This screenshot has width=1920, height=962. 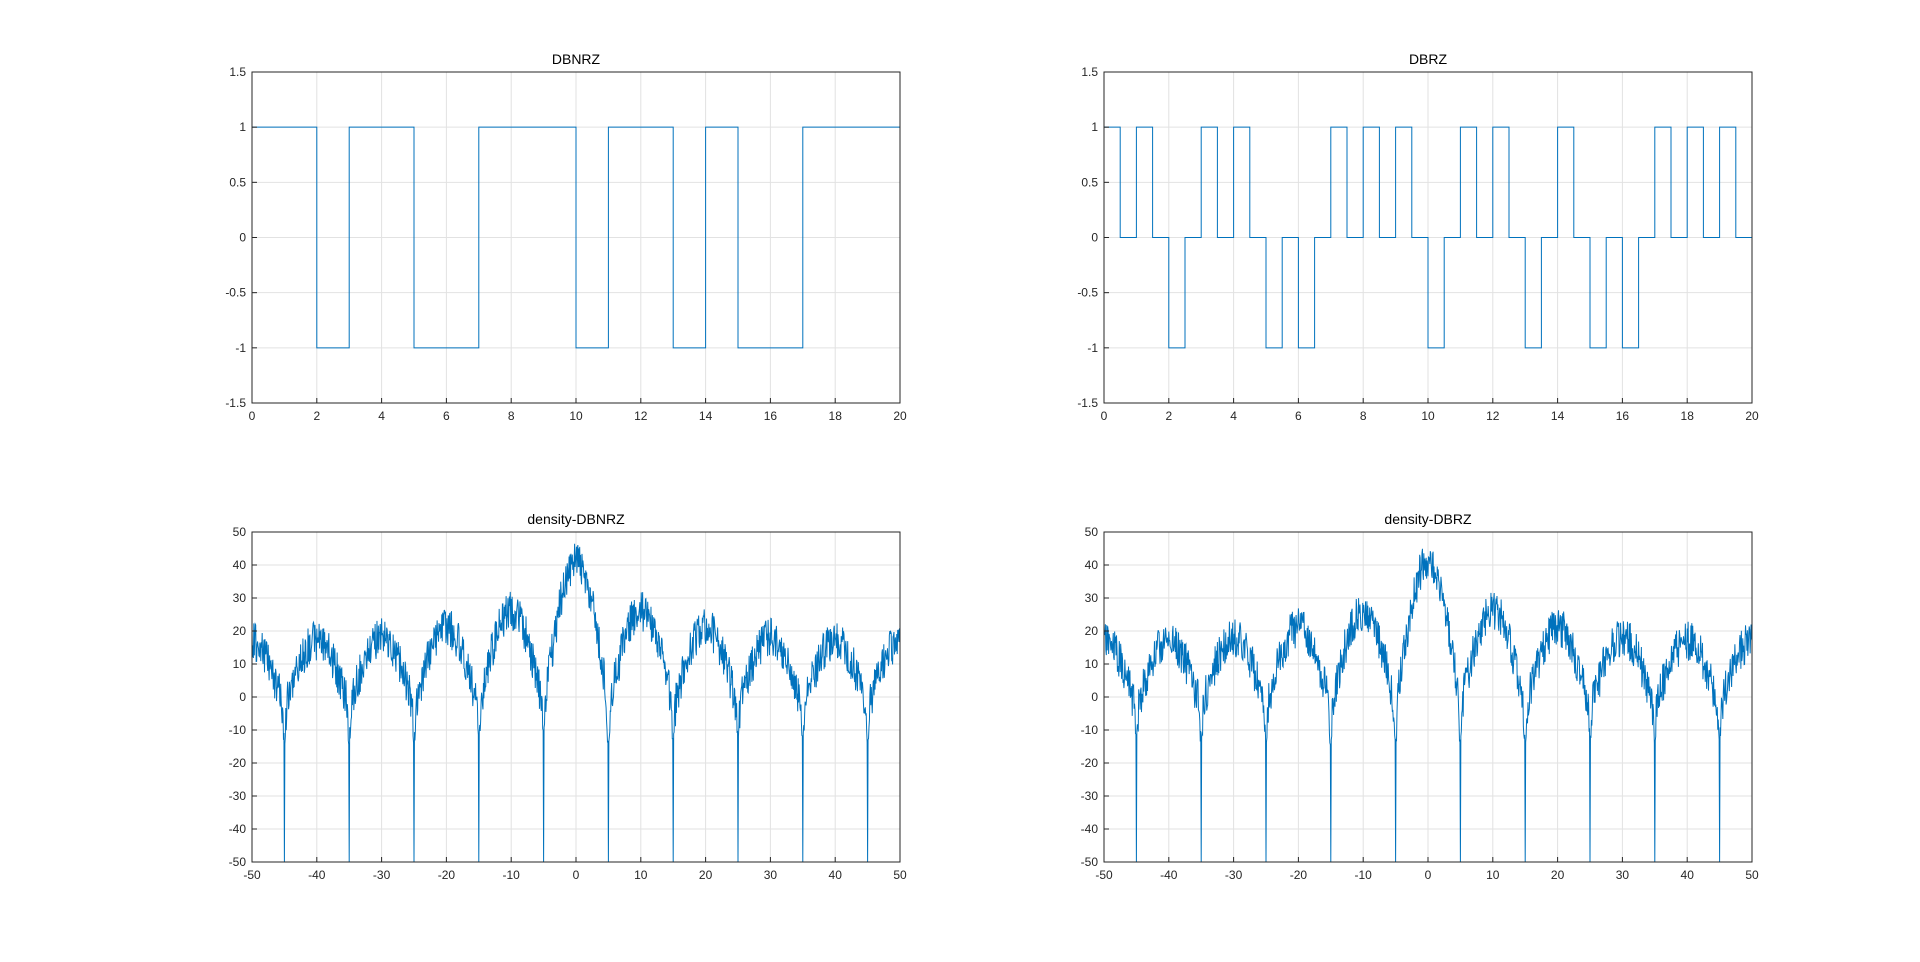 I want to click on chart-dbnrz: 0 2 4 6 8 10 12 14 16 18 20 -1.5 -1 -0.5 0 0.5 1 1.5 DBNRZ, so click(x=566, y=237).